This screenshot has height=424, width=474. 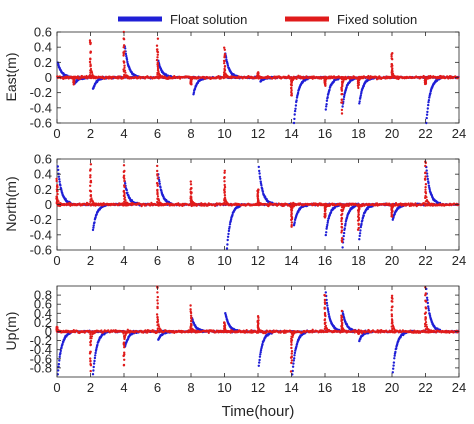 What do you see at coordinates (48, 77) in the screenshot?
I see `y-tick-label: 0` at bounding box center [48, 77].